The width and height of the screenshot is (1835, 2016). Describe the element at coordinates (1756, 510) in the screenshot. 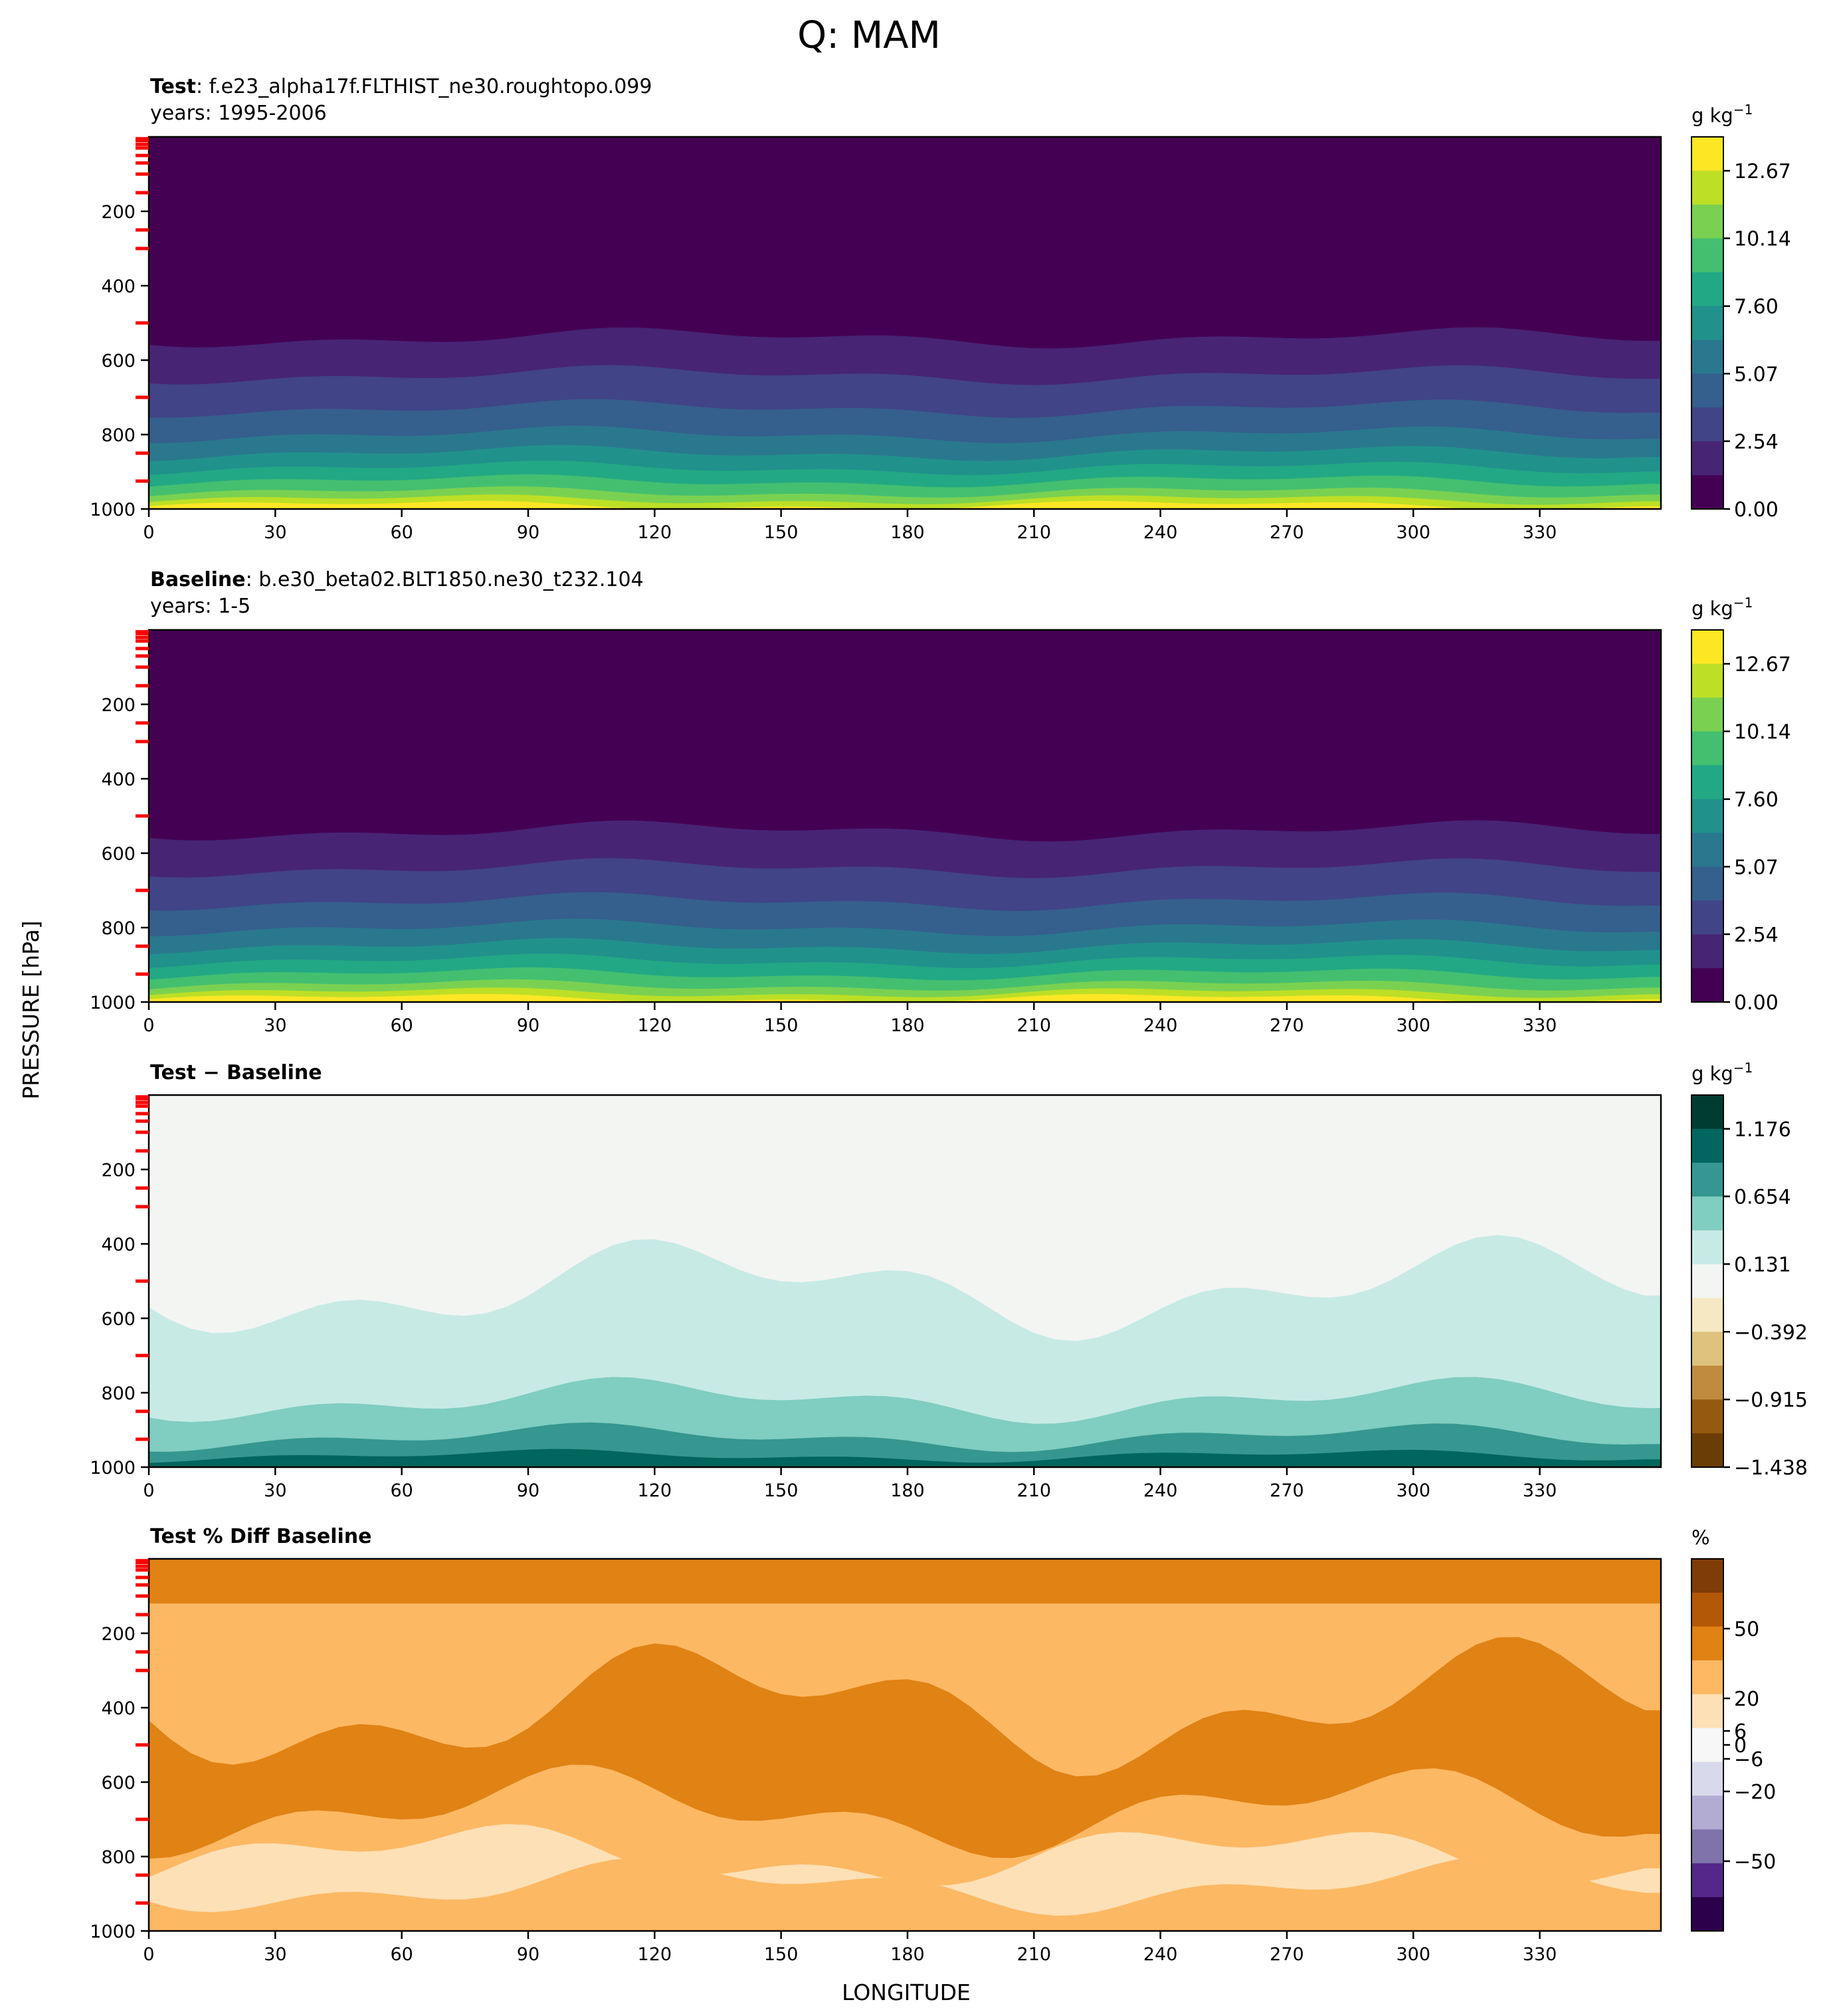

I see `colorbar-tick-label: 0.00` at that location.